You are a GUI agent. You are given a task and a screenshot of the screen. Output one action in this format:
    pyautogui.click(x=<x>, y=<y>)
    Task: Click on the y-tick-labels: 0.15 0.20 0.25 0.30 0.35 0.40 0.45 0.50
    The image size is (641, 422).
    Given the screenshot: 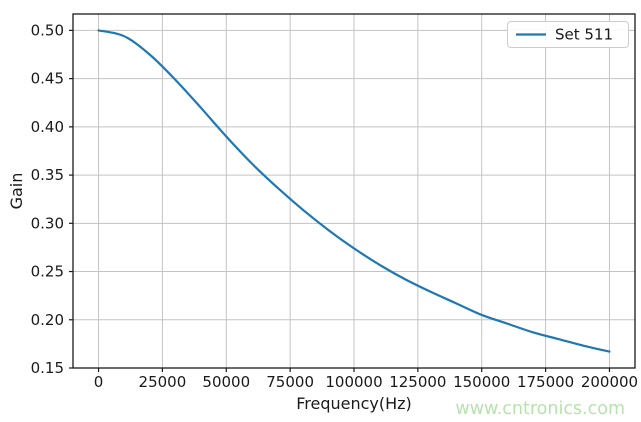 What is the action you would take?
    pyautogui.click(x=47, y=199)
    